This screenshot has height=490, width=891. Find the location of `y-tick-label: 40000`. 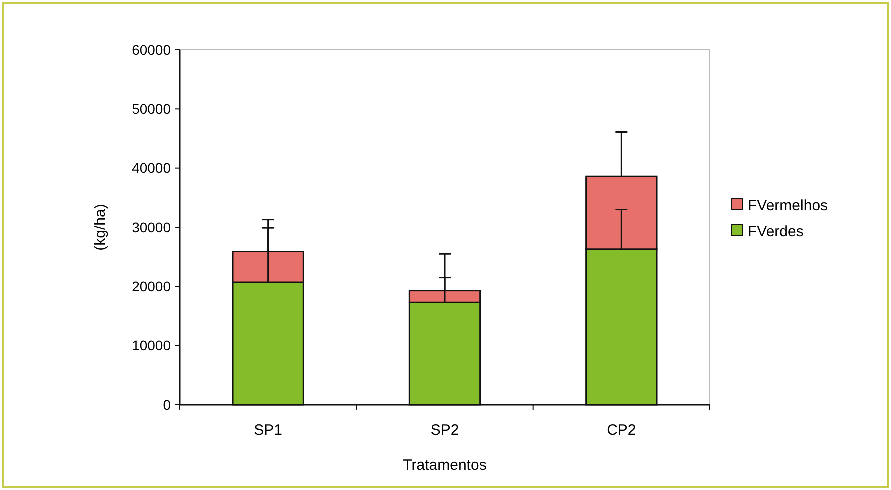

y-tick-label: 40000 is located at coordinates (152, 168).